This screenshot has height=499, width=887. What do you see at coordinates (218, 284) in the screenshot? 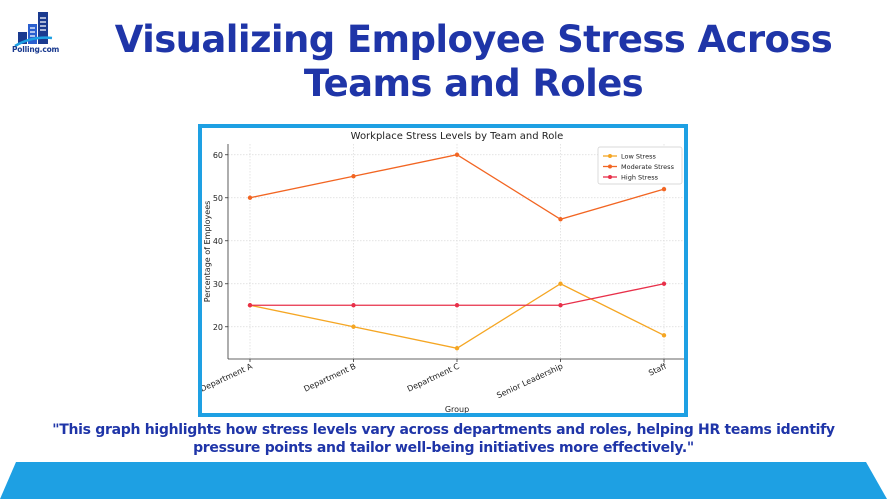
I see `y-tick-label: 30` at bounding box center [218, 284].